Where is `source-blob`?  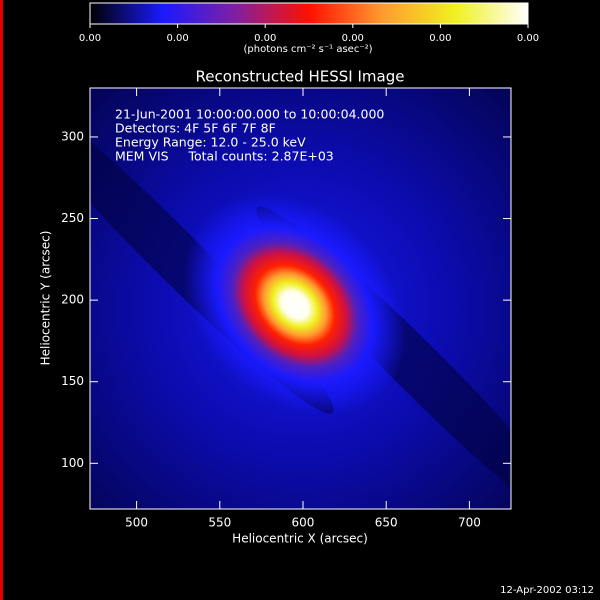 source-blob is located at coordinates (295, 305).